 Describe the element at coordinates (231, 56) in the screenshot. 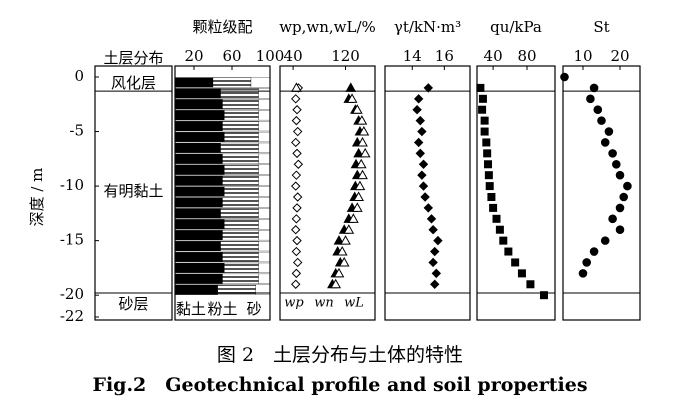

I see `x-tick-label: 60` at that location.